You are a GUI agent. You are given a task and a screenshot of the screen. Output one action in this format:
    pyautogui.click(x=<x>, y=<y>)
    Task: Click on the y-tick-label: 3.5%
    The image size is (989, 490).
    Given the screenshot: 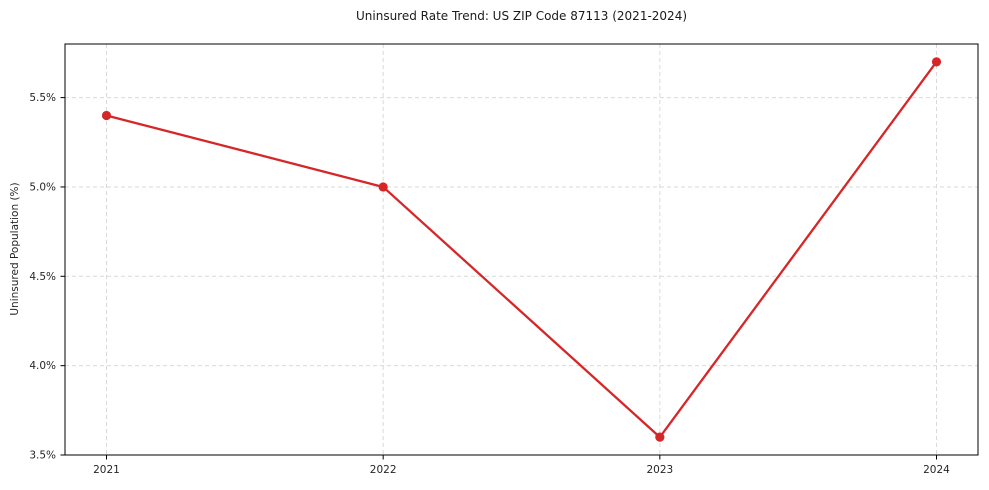 What is the action you would take?
    pyautogui.click(x=42, y=456)
    